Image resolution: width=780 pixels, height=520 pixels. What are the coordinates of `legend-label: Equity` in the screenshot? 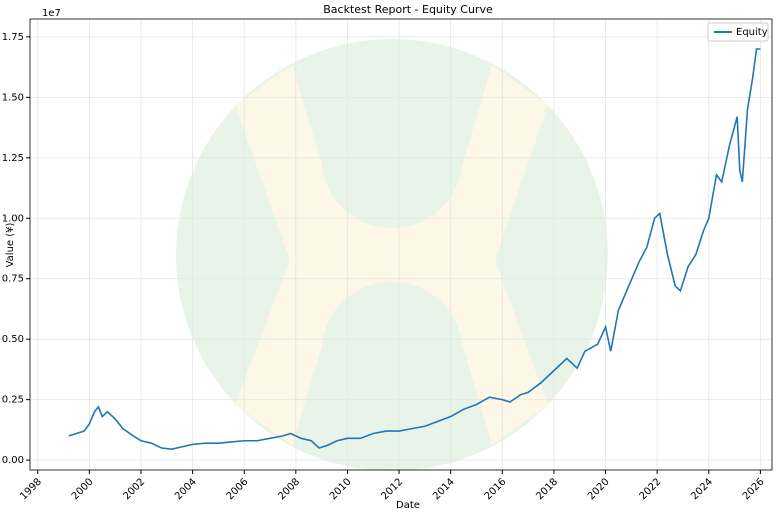 It's located at (752, 32).